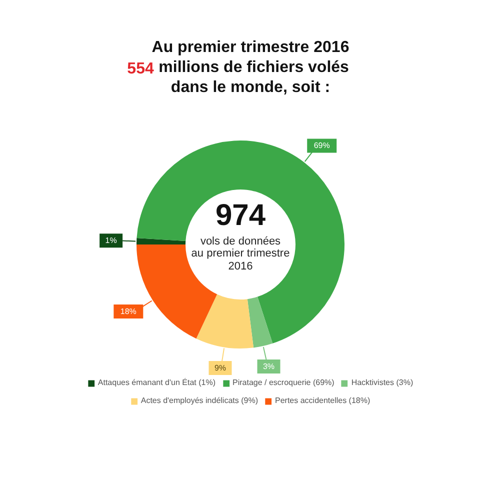  I want to click on legend-label: Attaques émanant d'un État (1%), so click(157, 382).